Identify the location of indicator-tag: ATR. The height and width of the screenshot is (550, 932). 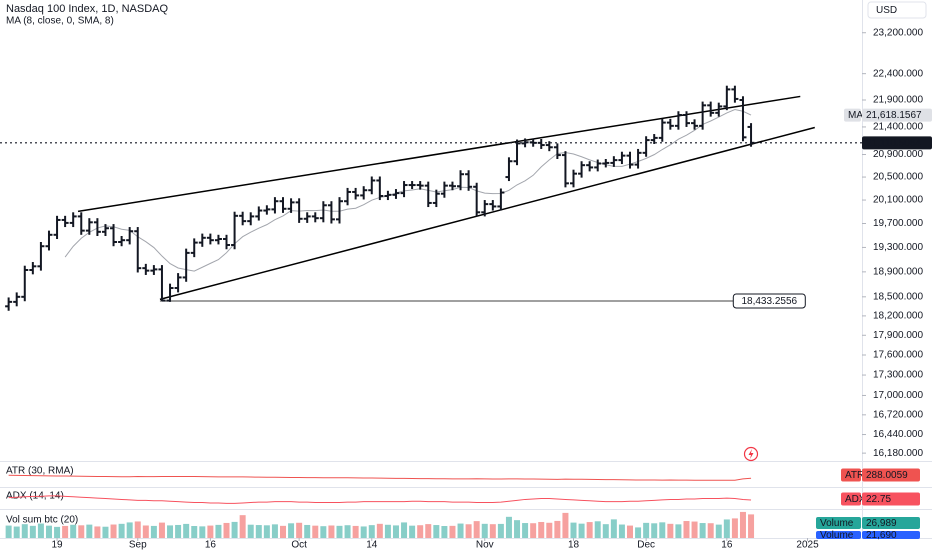
(854, 475).